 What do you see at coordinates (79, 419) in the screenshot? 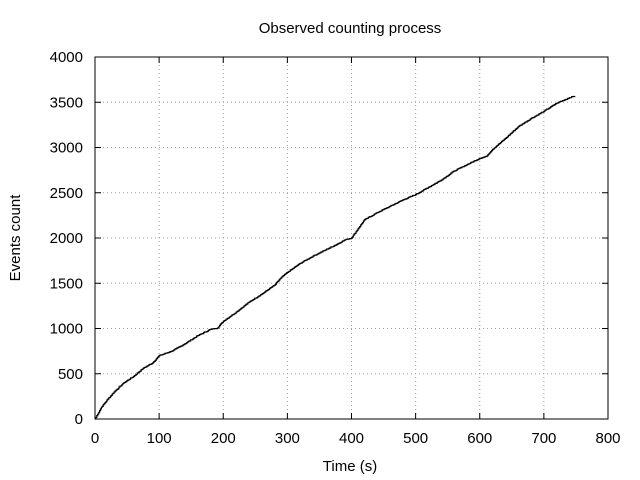
I see `y-tick-label: 0` at bounding box center [79, 419].